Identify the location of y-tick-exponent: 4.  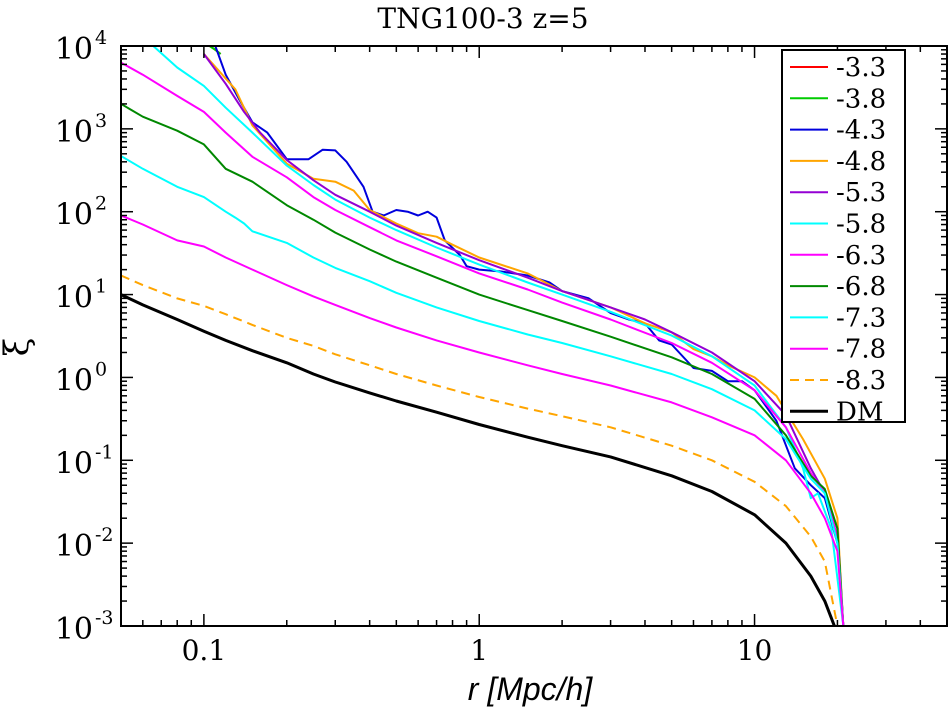
(101, 38).